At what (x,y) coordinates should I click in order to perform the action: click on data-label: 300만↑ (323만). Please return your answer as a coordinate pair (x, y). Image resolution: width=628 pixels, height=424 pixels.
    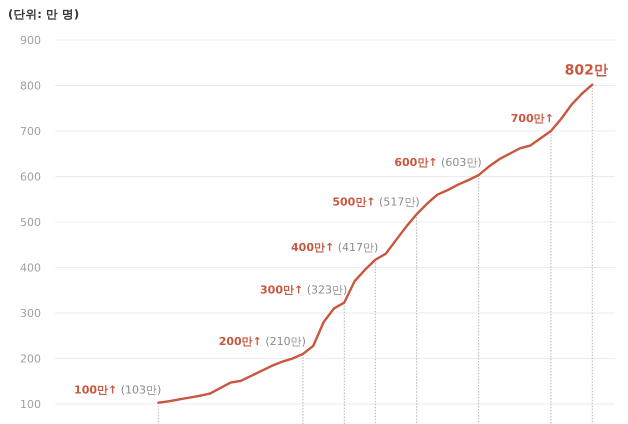
    Looking at the image, I should click on (304, 290).